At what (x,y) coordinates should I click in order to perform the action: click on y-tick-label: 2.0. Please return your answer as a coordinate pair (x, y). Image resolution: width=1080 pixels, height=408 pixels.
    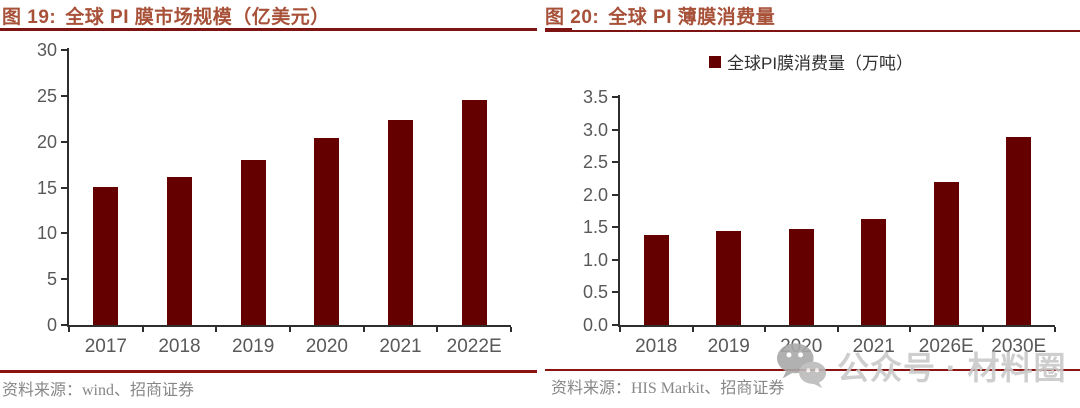
    Looking at the image, I should click on (595, 194).